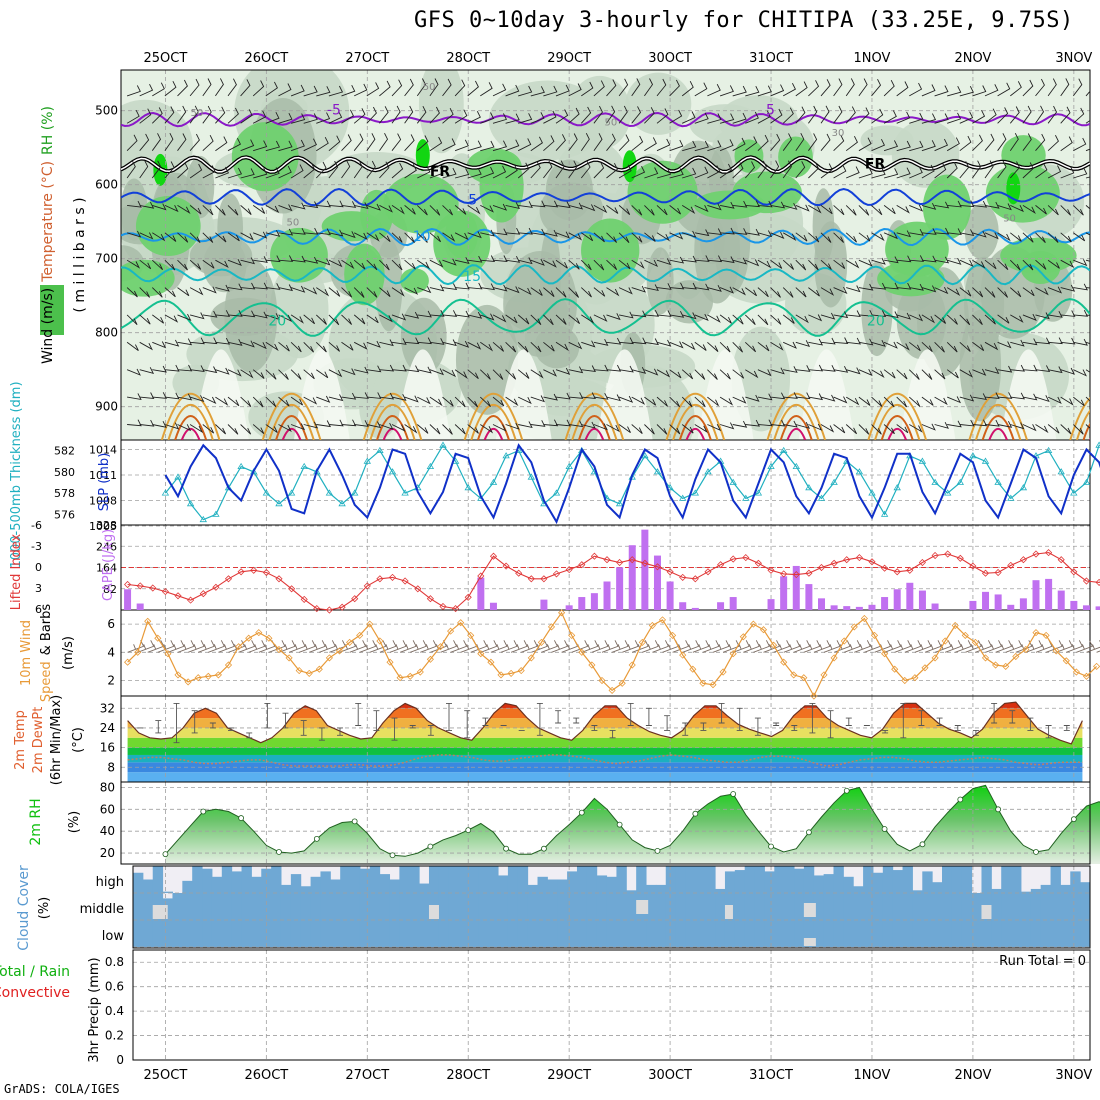 The width and height of the screenshot is (1100, 1100). What do you see at coordinates (472, 277) in the screenshot?
I see `isotherm-label: 15` at bounding box center [472, 277].